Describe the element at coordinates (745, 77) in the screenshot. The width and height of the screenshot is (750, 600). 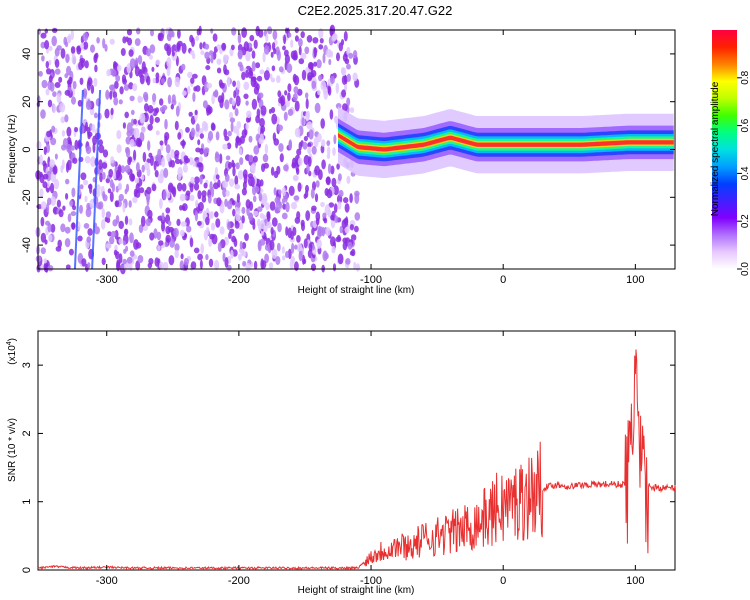
I see `colorbar-tick-label: 0.8` at that location.